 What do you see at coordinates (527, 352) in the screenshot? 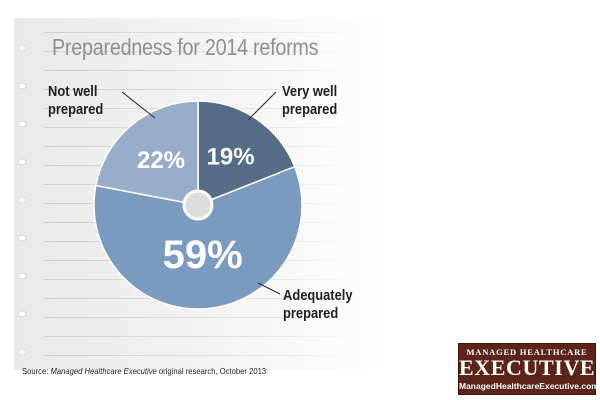
I see `logo-line-1: MANAGED HEALTHCARE` at bounding box center [527, 352].